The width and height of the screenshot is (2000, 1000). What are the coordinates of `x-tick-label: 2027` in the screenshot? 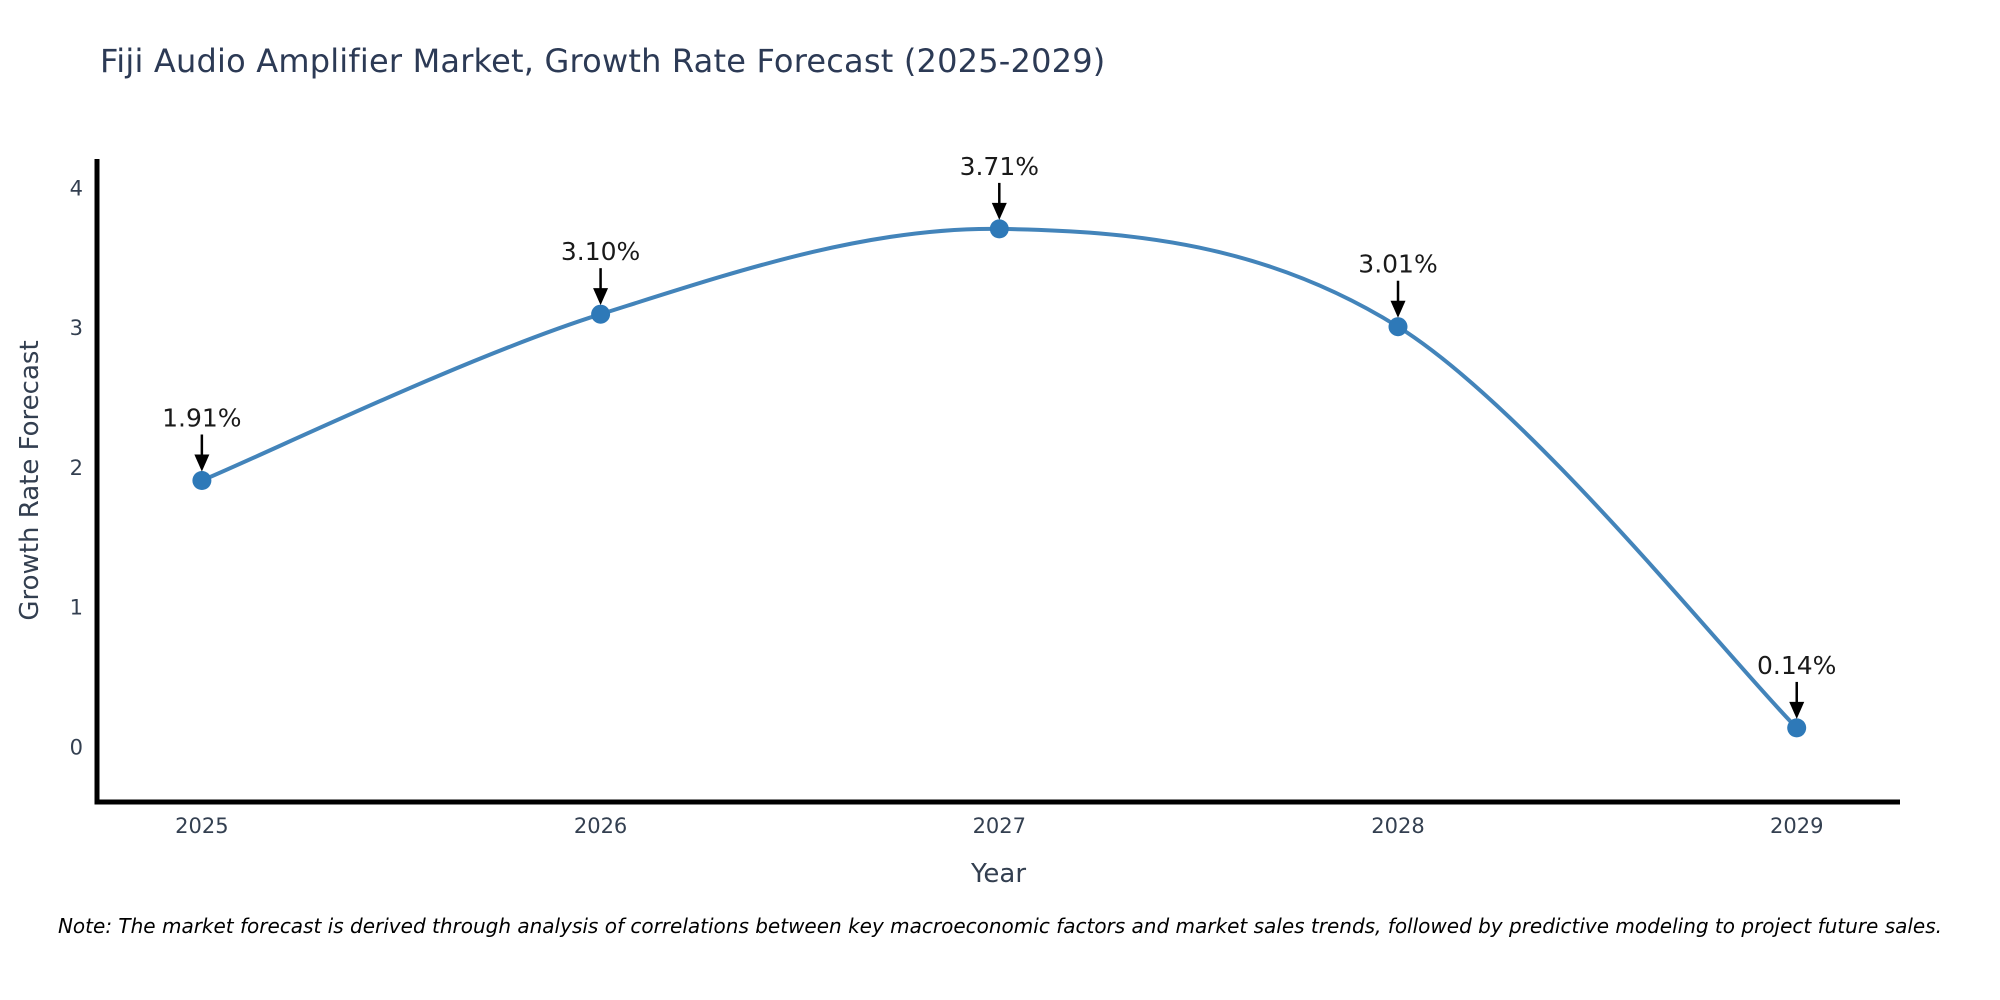 It's located at (999, 826).